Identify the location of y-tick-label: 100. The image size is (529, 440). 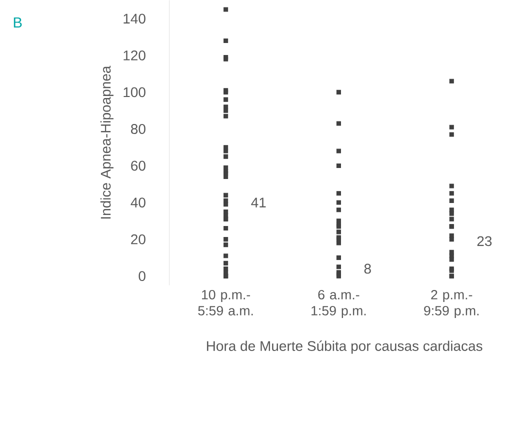
(135, 92).